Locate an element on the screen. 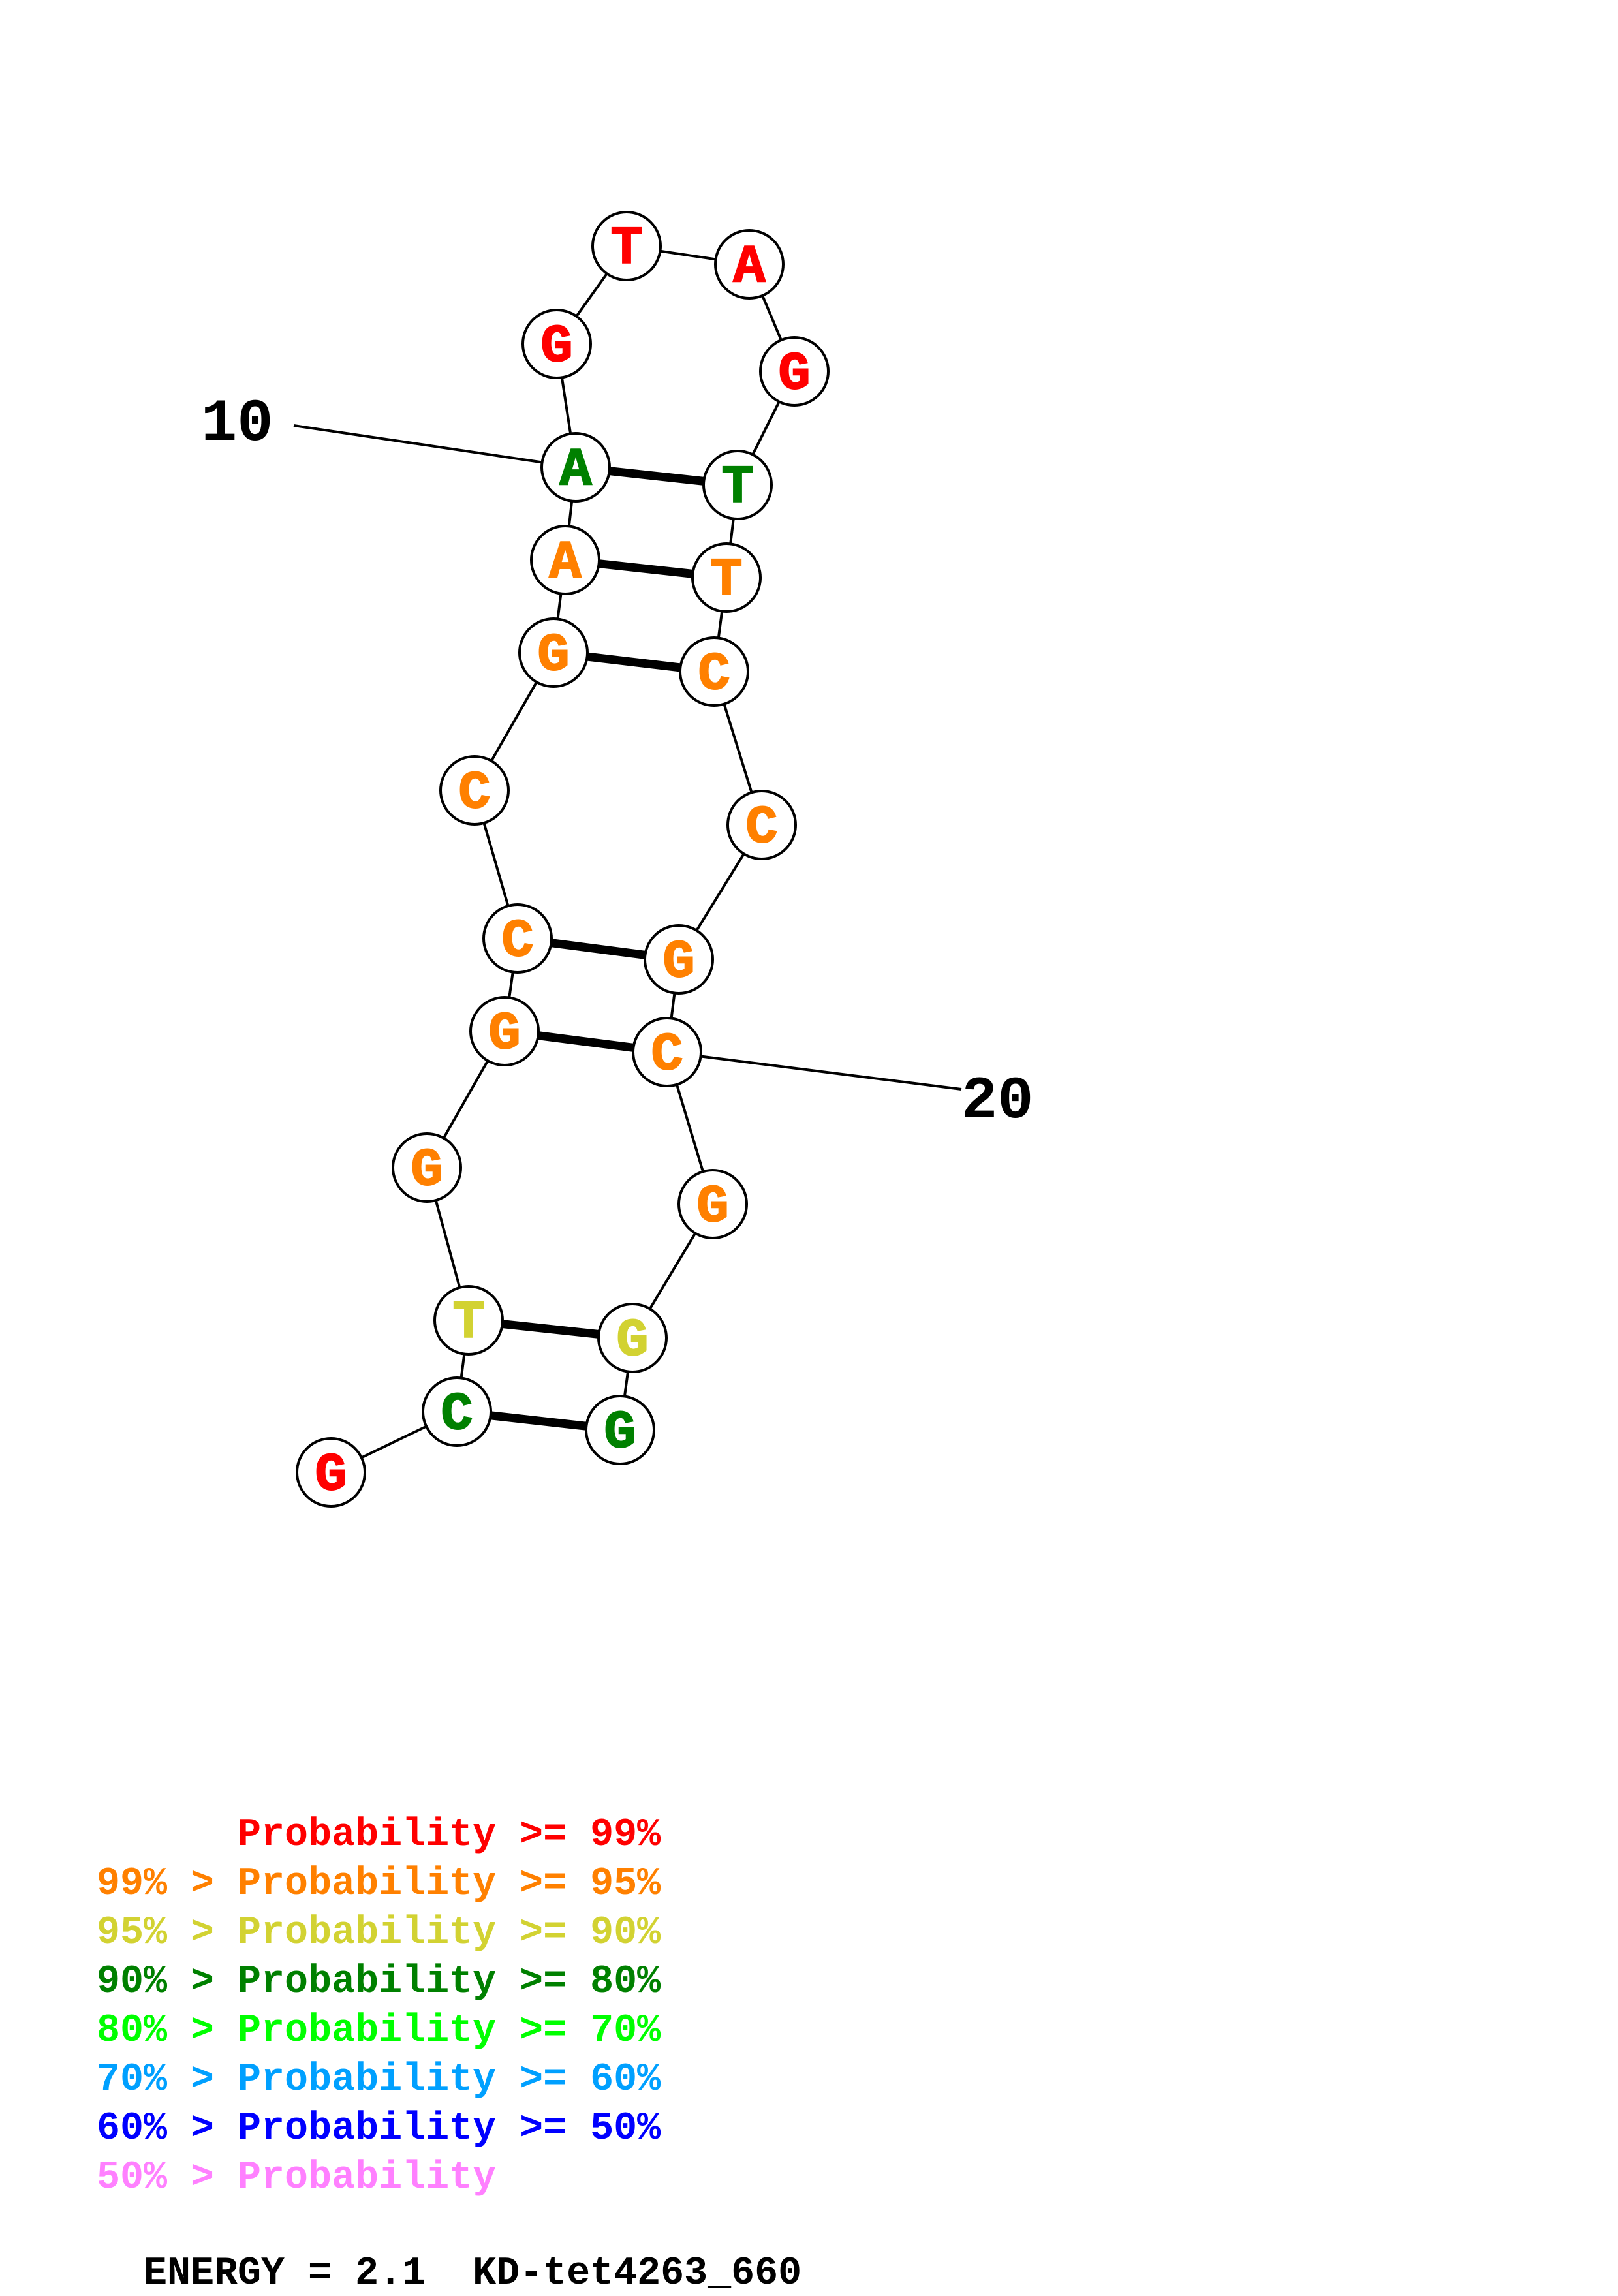 The image size is (1618, 2296). legend-row: 90% > Probability >= 80% is located at coordinates (379, 1982).